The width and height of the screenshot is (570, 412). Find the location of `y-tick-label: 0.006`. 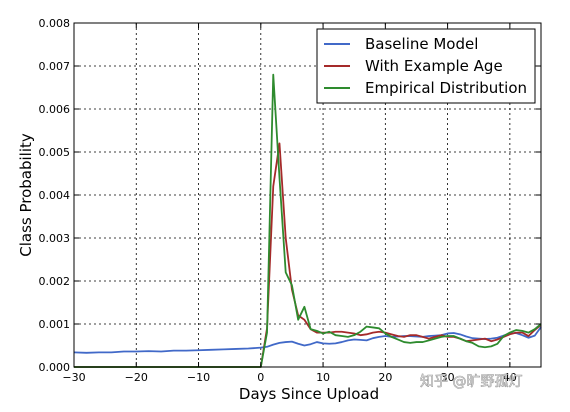

y-tick-label: 0.006 is located at coordinates (55, 109).